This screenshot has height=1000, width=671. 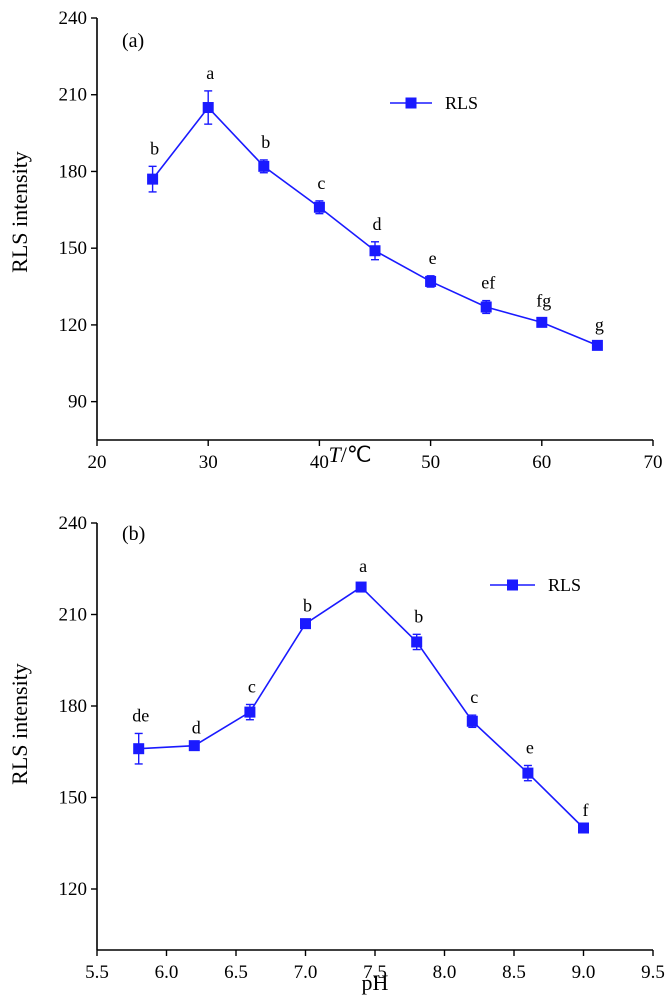 I want to click on x-tick-label-b: 7.5, so click(x=375, y=972).